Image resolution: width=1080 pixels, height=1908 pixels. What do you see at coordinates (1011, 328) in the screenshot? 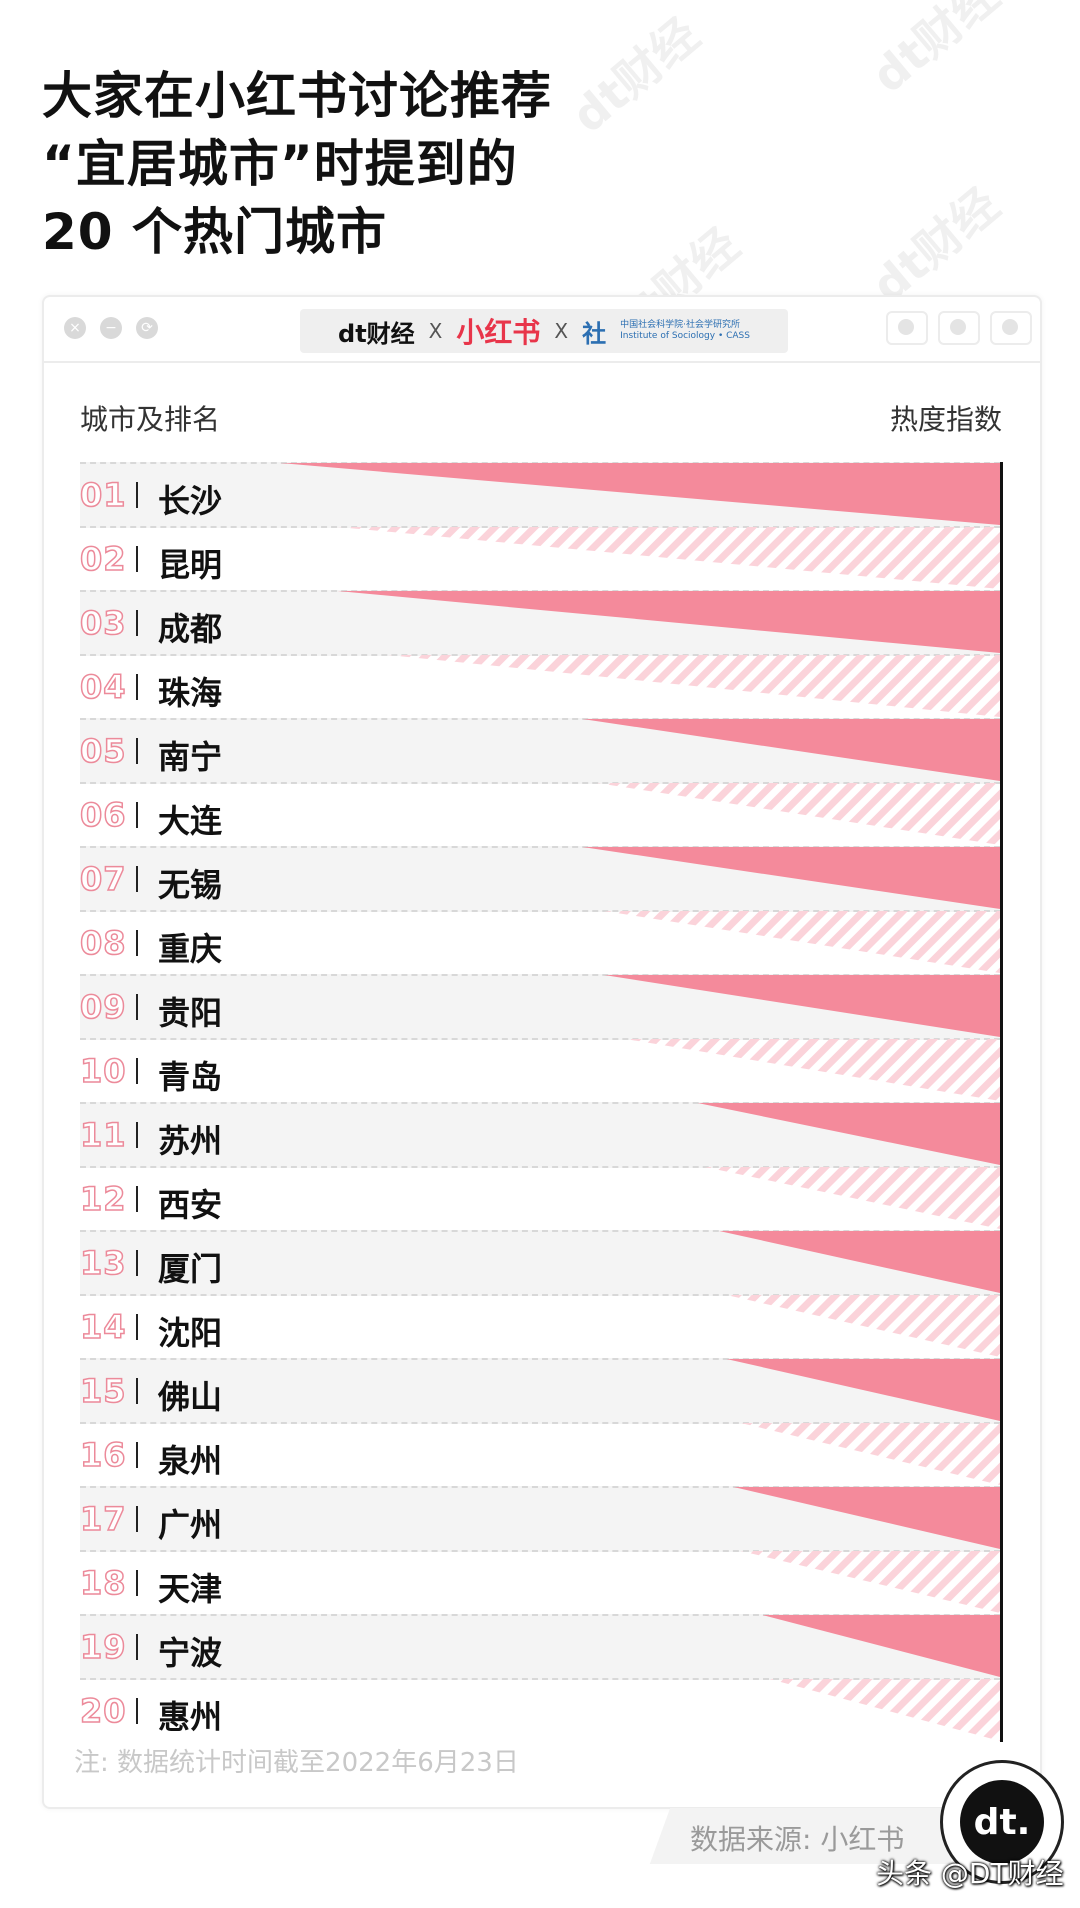
I see `window-icon` at bounding box center [1011, 328].